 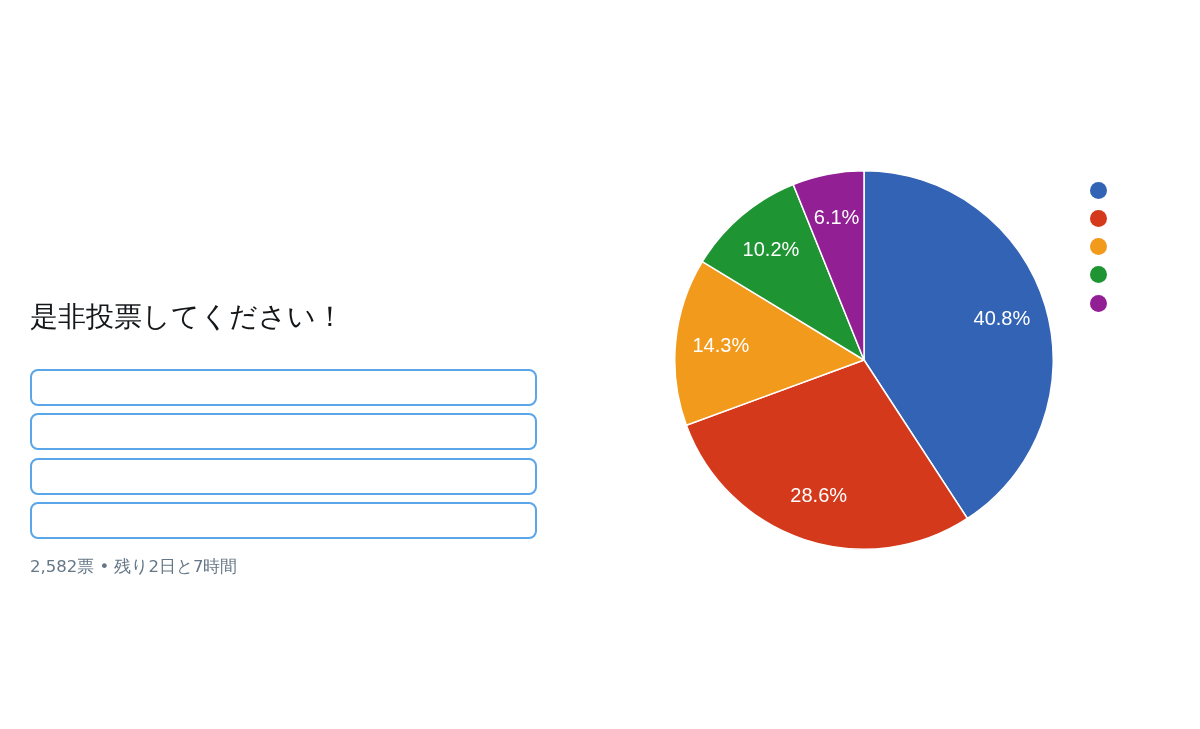 What do you see at coordinates (771, 248) in the screenshot?
I see `data-label: 10.2%` at bounding box center [771, 248].